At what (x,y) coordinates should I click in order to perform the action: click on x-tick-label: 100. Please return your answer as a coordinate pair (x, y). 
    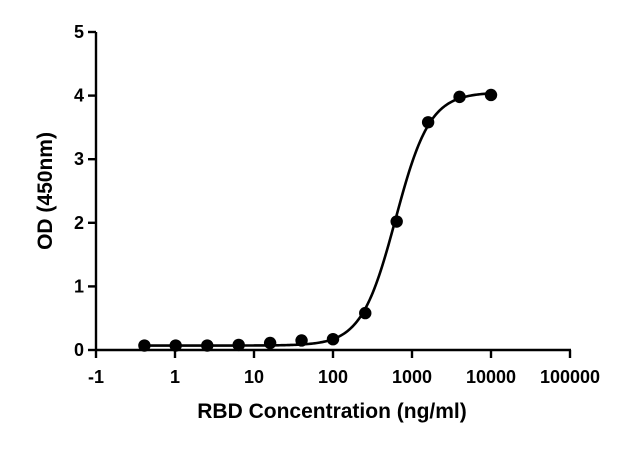
    Looking at the image, I should click on (333, 377).